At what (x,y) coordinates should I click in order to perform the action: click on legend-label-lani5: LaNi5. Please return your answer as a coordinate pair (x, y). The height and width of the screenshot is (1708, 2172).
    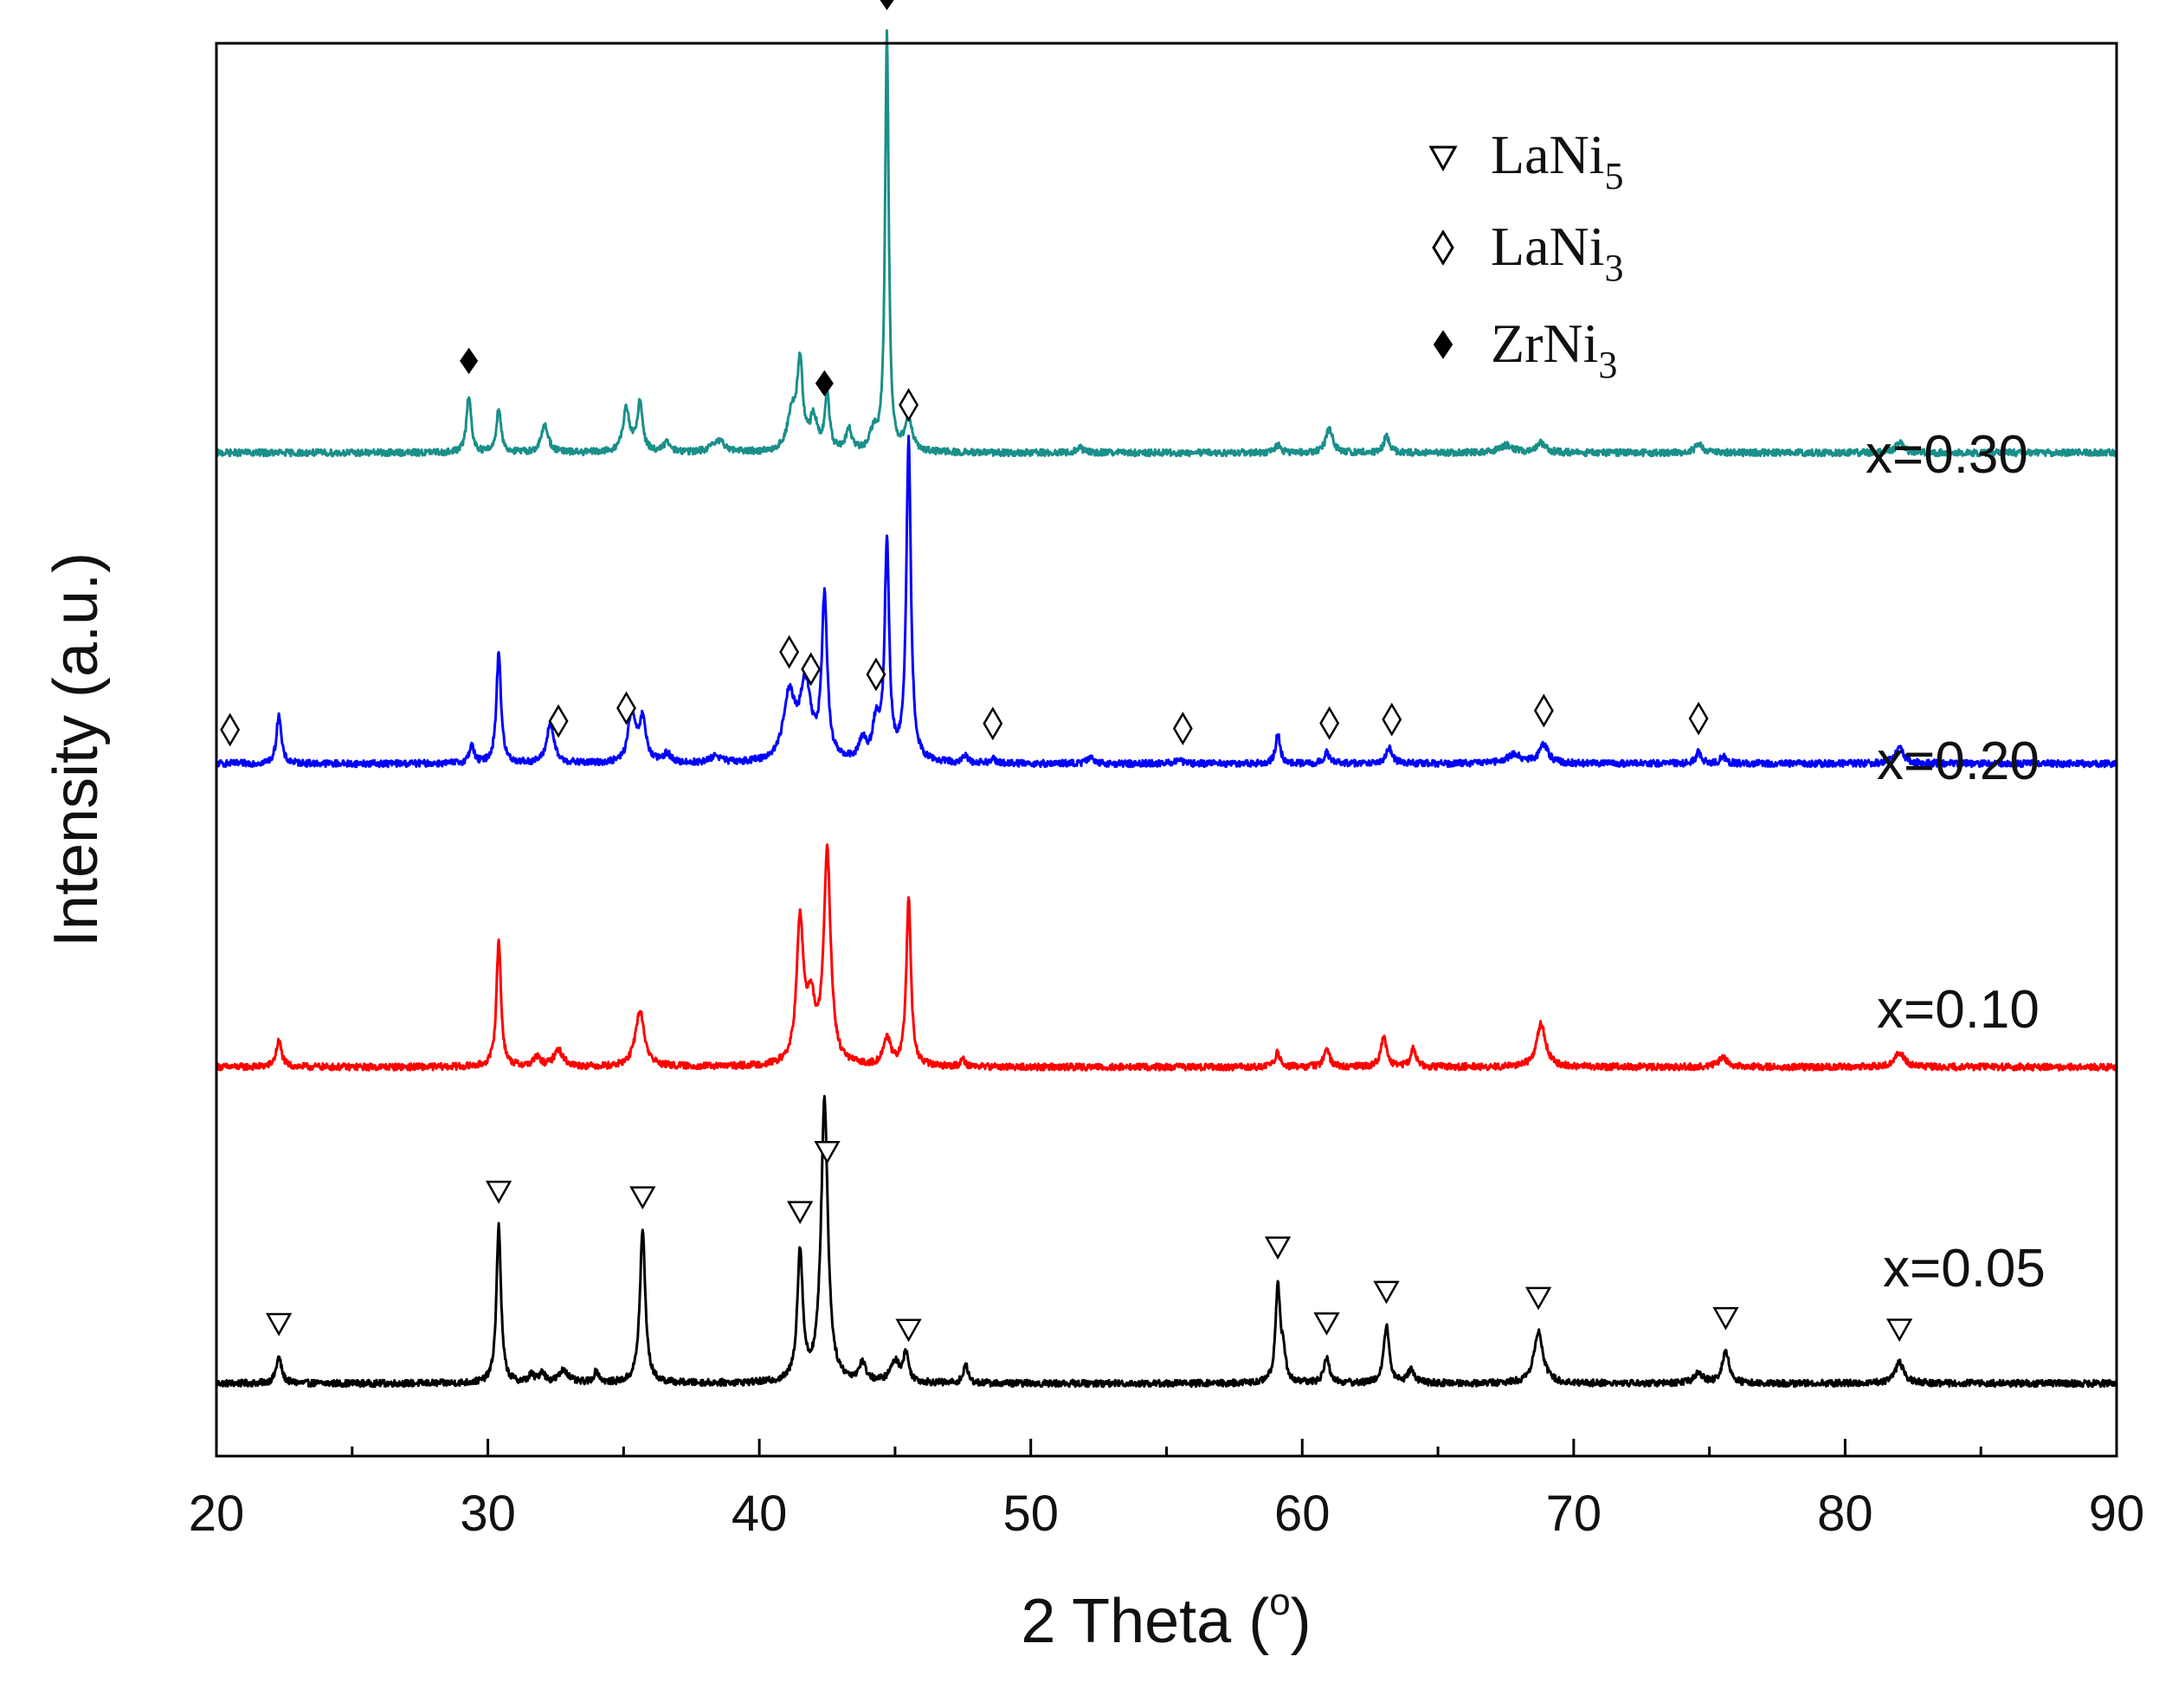
    Looking at the image, I should click on (1558, 160).